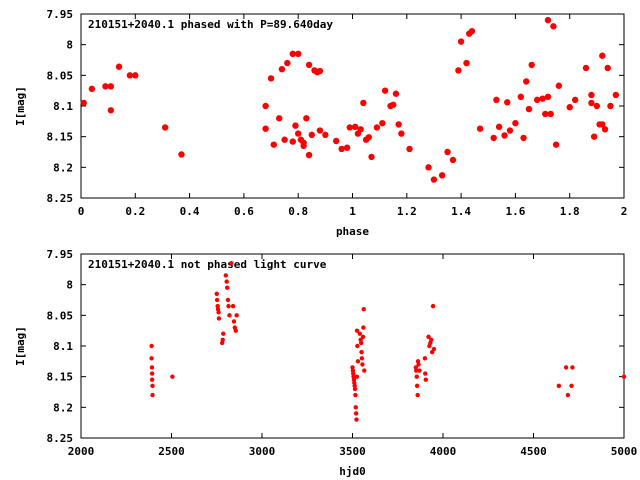  What do you see at coordinates (262, 451) in the screenshot?
I see `x-tick-label: 3000` at bounding box center [262, 451].